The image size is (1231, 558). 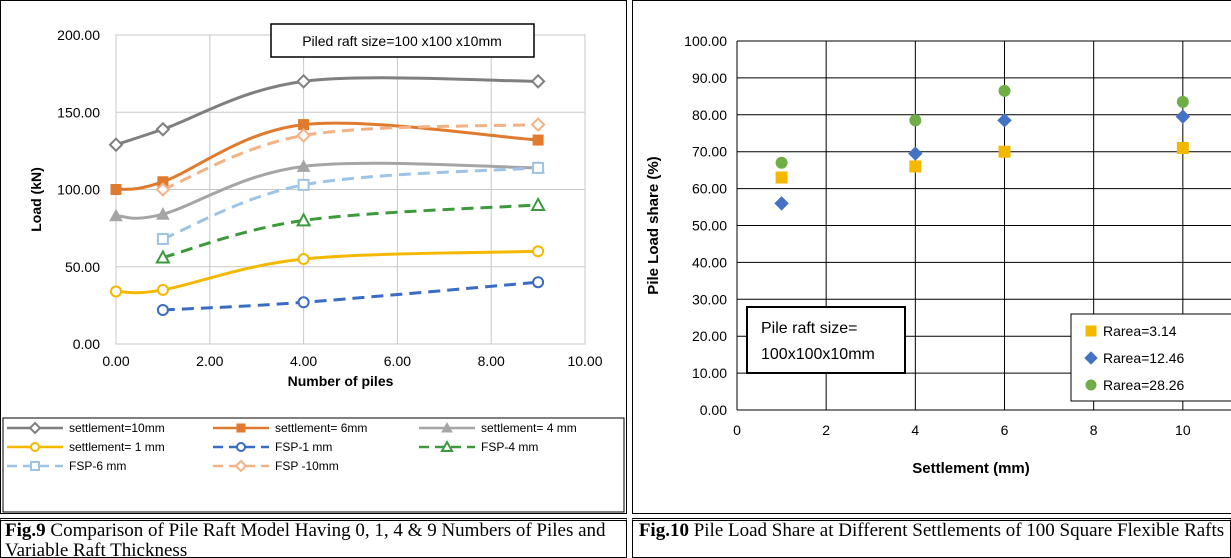 I want to click on fig10-legend-label: Rarea=12.46, so click(x=1144, y=358).